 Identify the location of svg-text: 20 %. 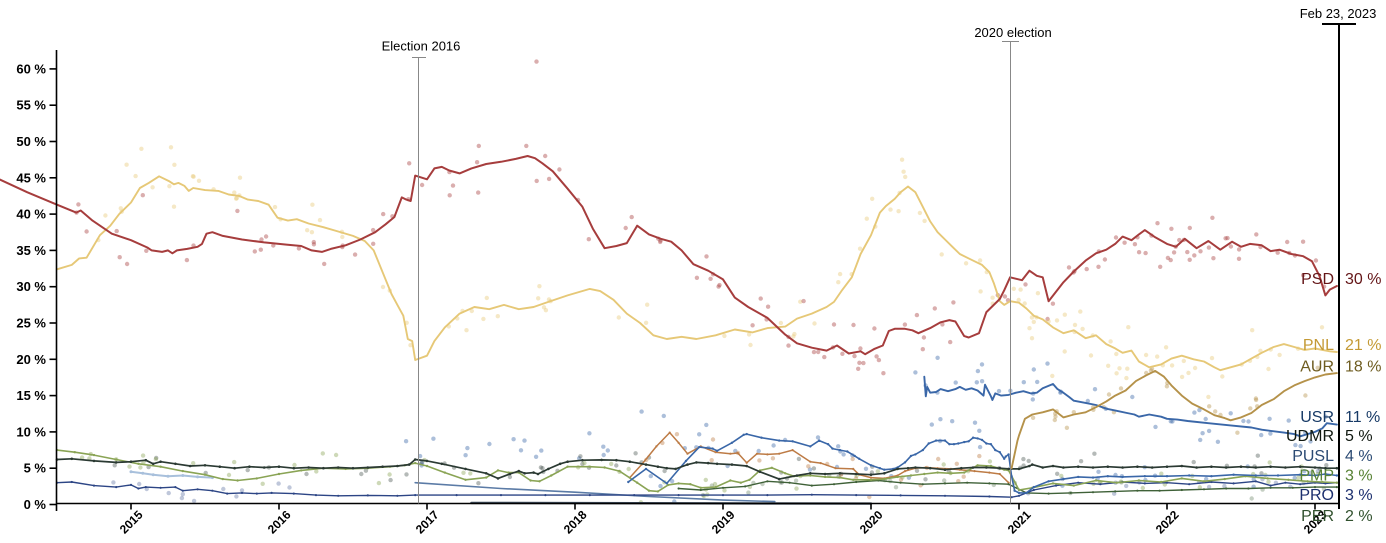
(31, 359).